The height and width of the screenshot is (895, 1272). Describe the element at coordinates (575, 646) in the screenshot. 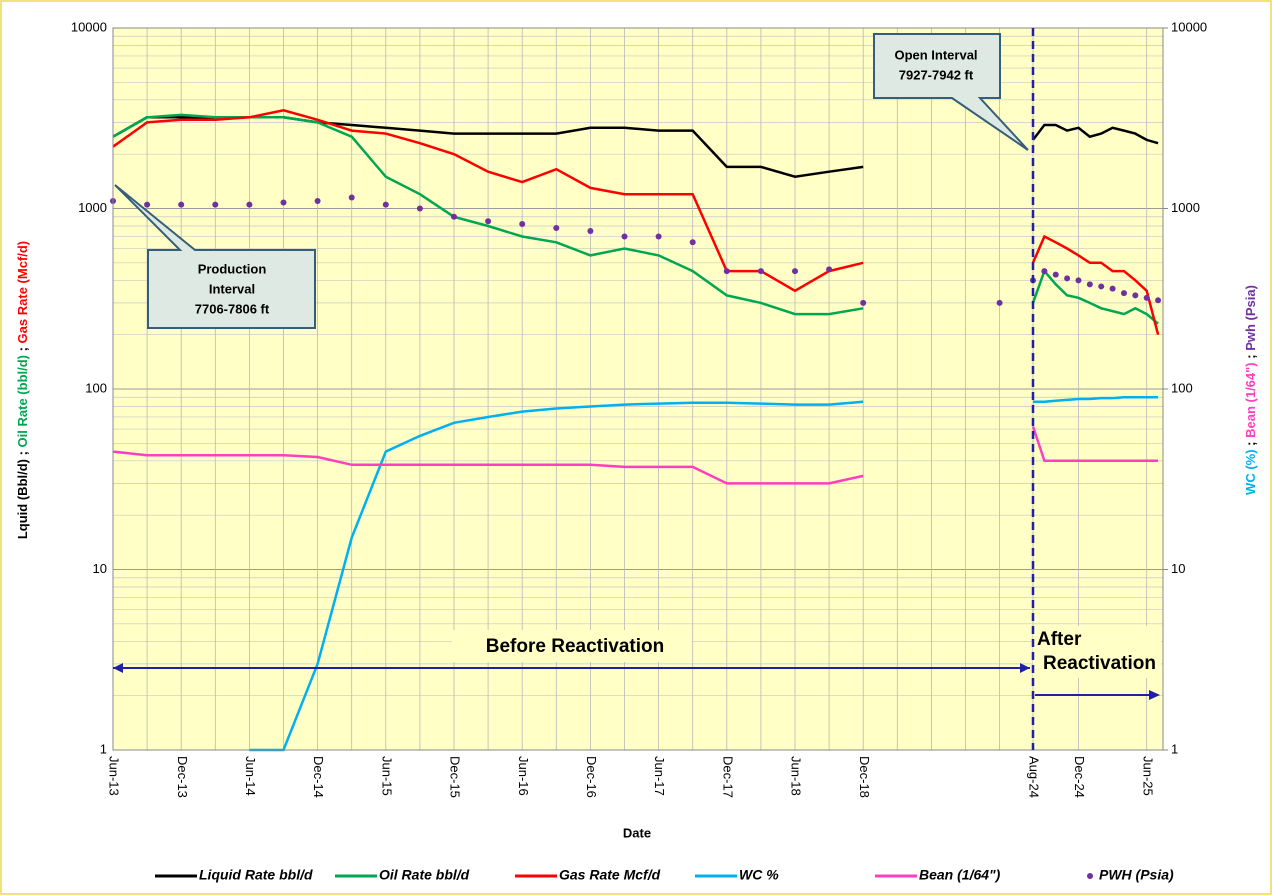

I see `before-label: Before Reactivation` at that location.